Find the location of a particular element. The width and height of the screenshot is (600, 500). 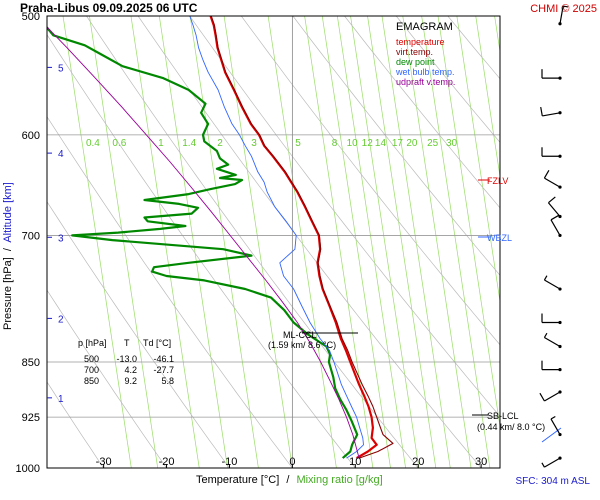

x-axis-label-mixing: Mixing ratio [g/kg] is located at coordinates (339, 480).